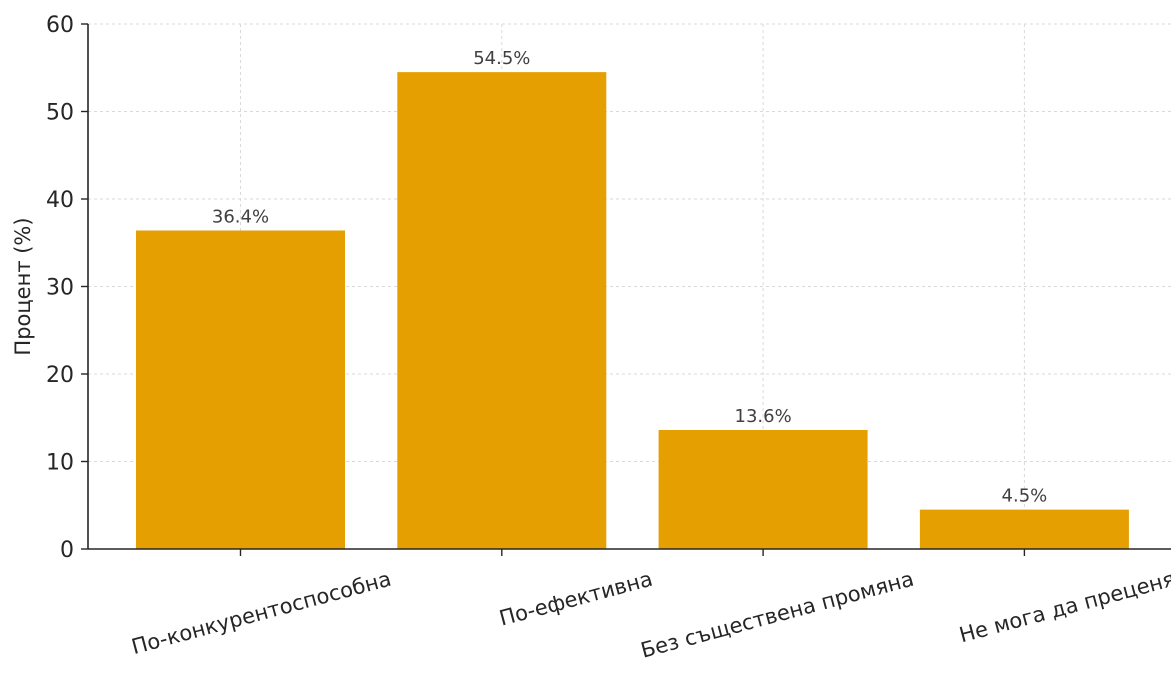 The width and height of the screenshot is (1171, 691). I want to click on y-axis-title: Процент (%), so click(23, 286).